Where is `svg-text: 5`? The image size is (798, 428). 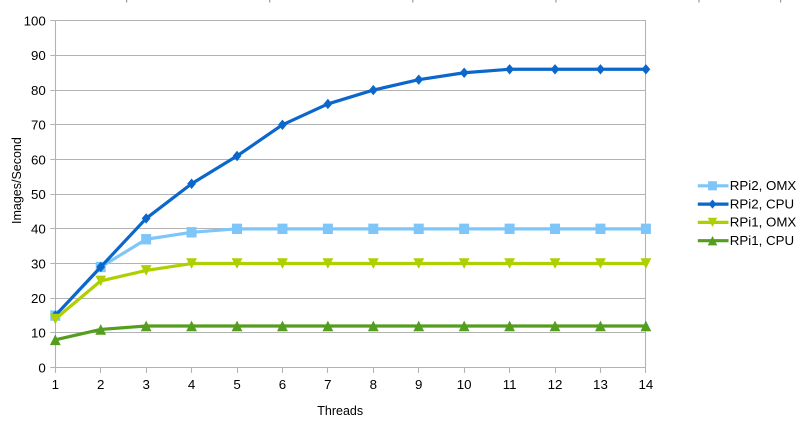 svg-text: 5 is located at coordinates (236, 384).